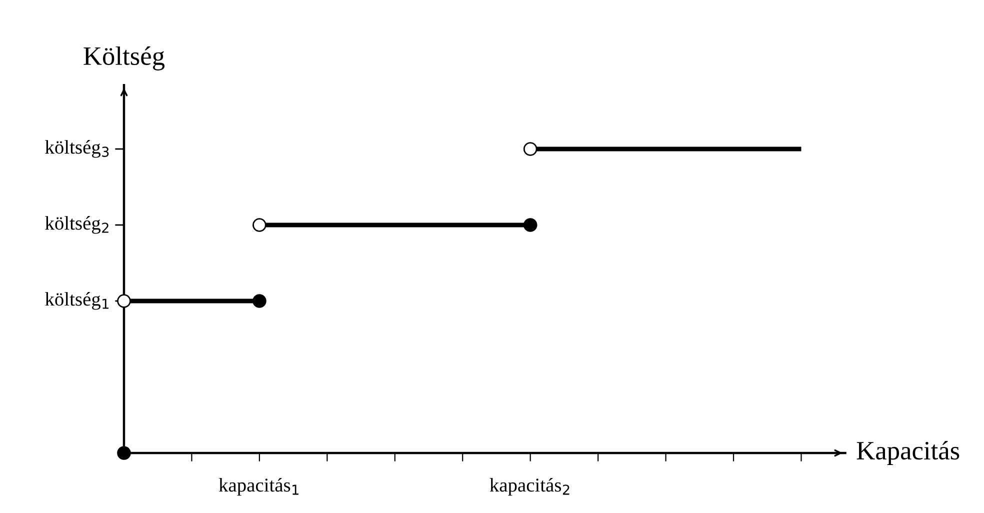  Describe the element at coordinates (258, 487) in the screenshot. I see `x-tick-label: kapacitás$_{1}$` at that location.